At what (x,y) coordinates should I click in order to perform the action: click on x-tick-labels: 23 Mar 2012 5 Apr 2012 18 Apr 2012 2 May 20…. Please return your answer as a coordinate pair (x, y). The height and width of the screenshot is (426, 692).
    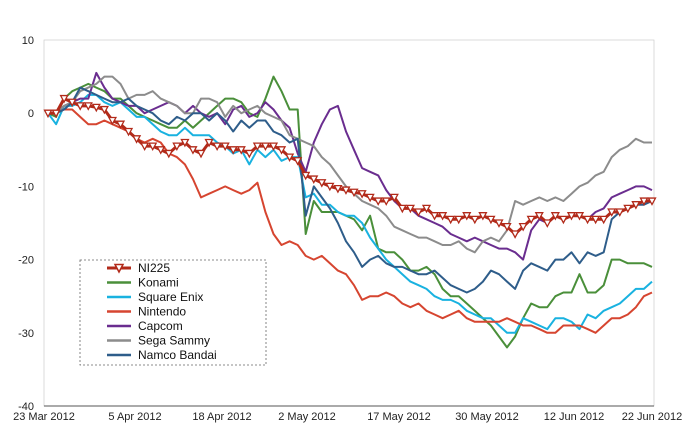
    Looking at the image, I should click on (347, 417).